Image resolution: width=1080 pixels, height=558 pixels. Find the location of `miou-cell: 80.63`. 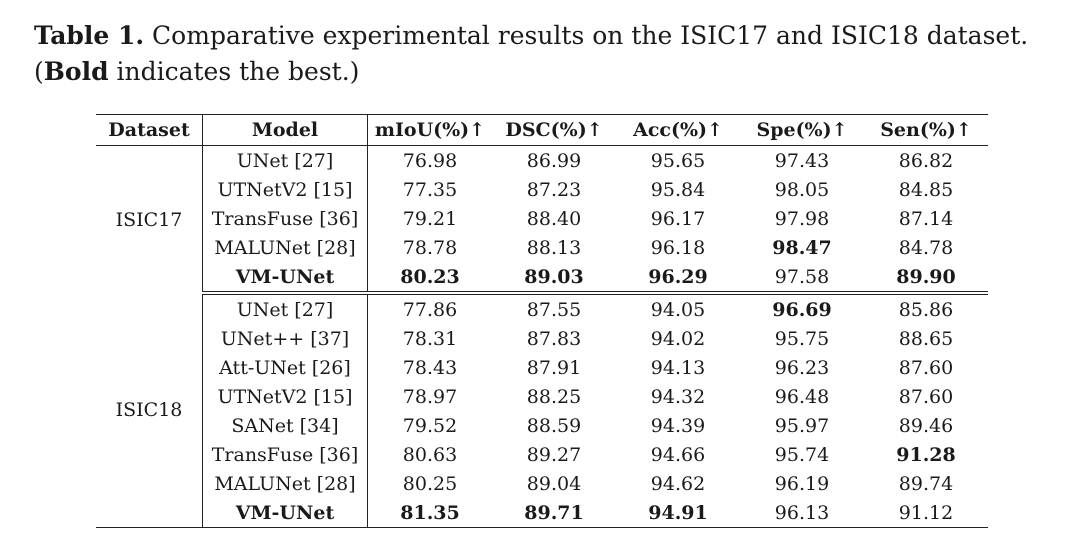

miou-cell: 80.63 is located at coordinates (430, 454).